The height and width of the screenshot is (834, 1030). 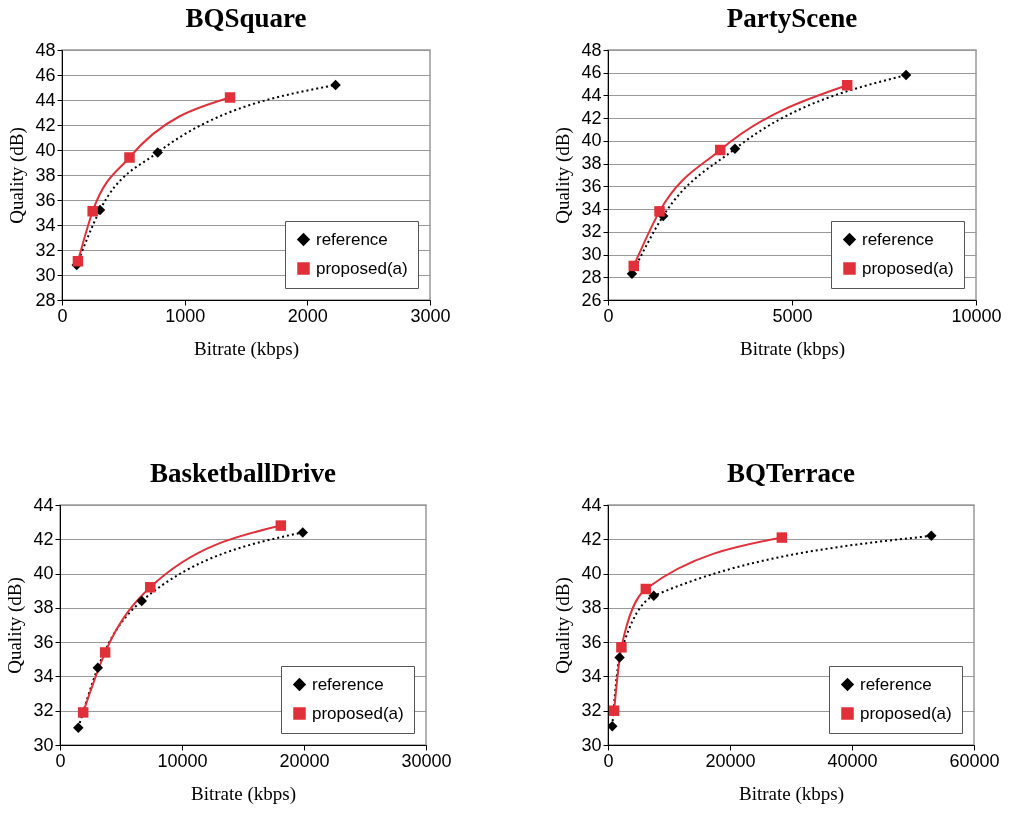 I want to click on chart-title: BasketballDrive, so click(x=243, y=473).